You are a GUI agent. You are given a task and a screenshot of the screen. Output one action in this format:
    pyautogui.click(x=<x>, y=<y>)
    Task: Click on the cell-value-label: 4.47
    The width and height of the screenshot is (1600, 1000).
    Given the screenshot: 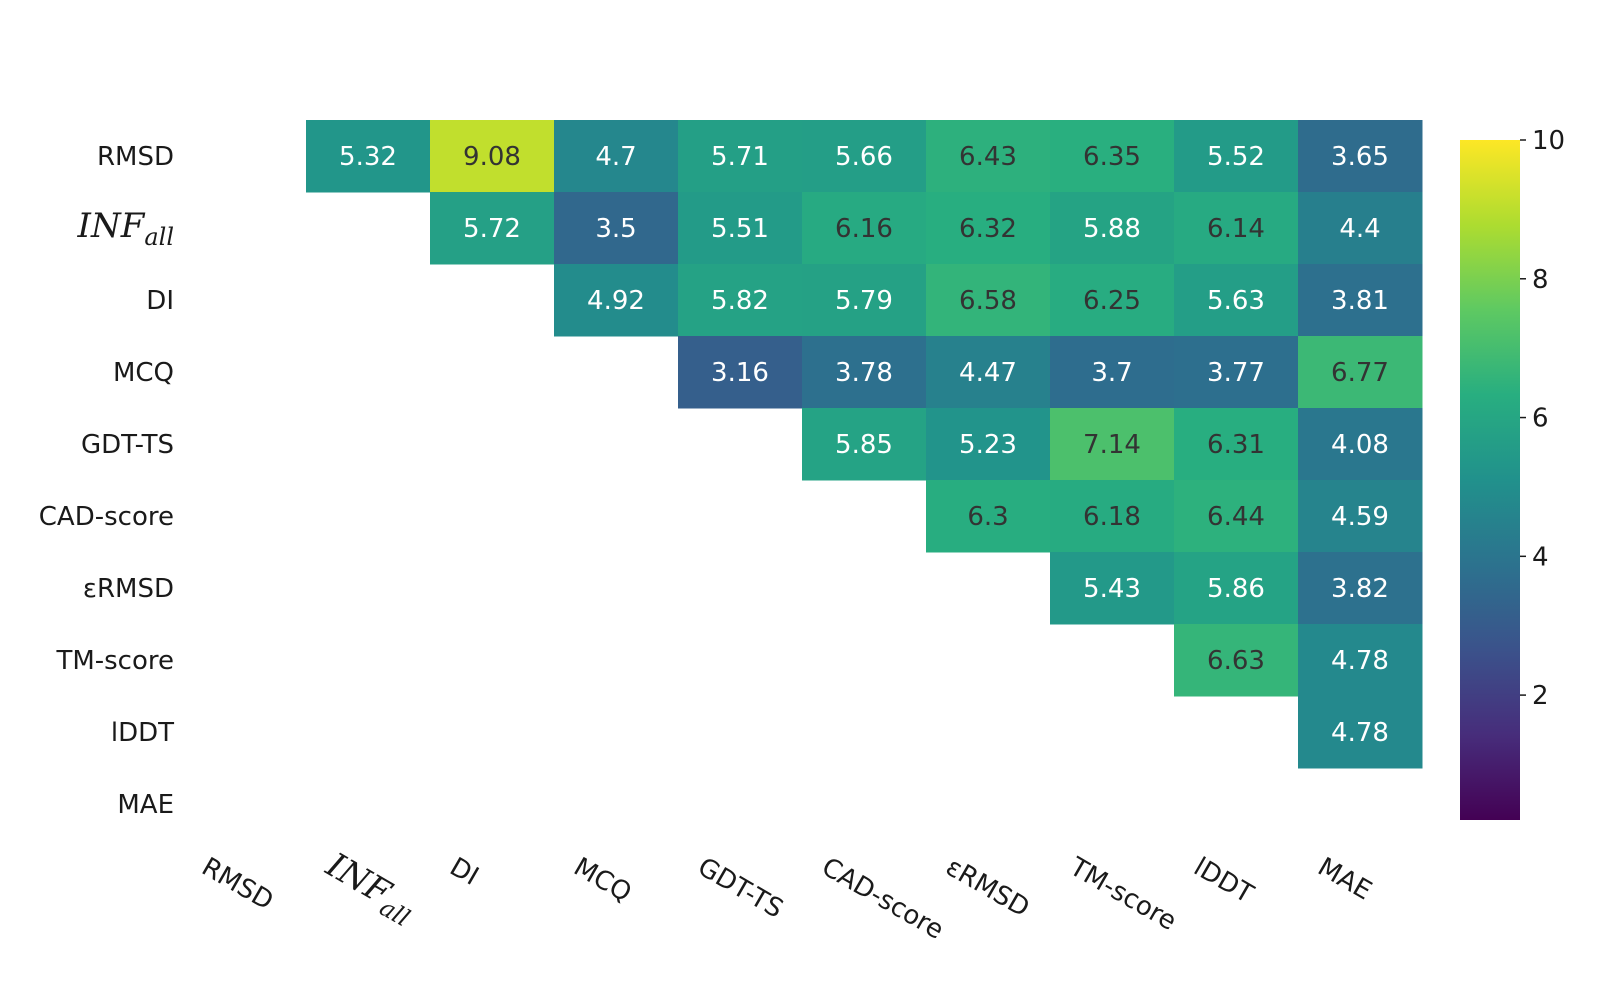 What is the action you would take?
    pyautogui.click(x=988, y=373)
    